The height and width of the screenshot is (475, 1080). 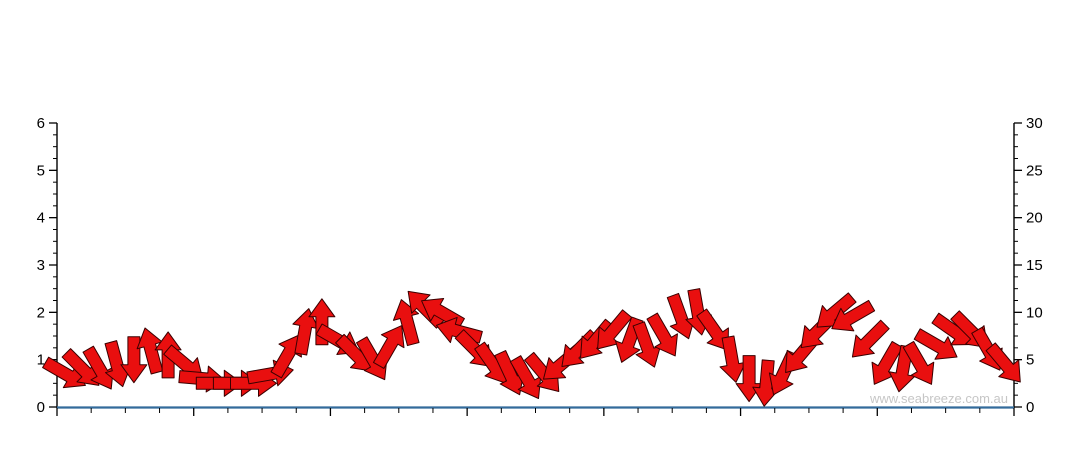 What do you see at coordinates (41, 123) in the screenshot?
I see `svg-text: 6` at bounding box center [41, 123].